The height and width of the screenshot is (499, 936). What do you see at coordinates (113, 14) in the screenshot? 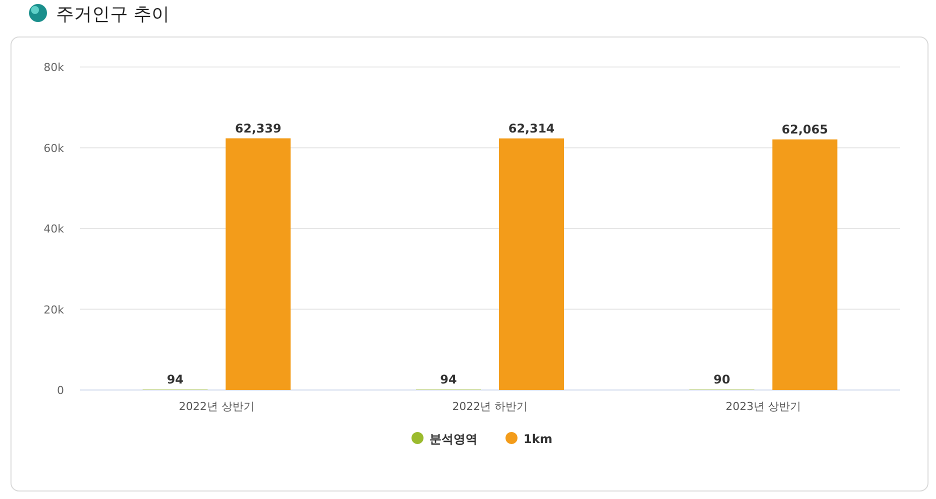
I see `chart-title: 주거인구 추이` at bounding box center [113, 14].